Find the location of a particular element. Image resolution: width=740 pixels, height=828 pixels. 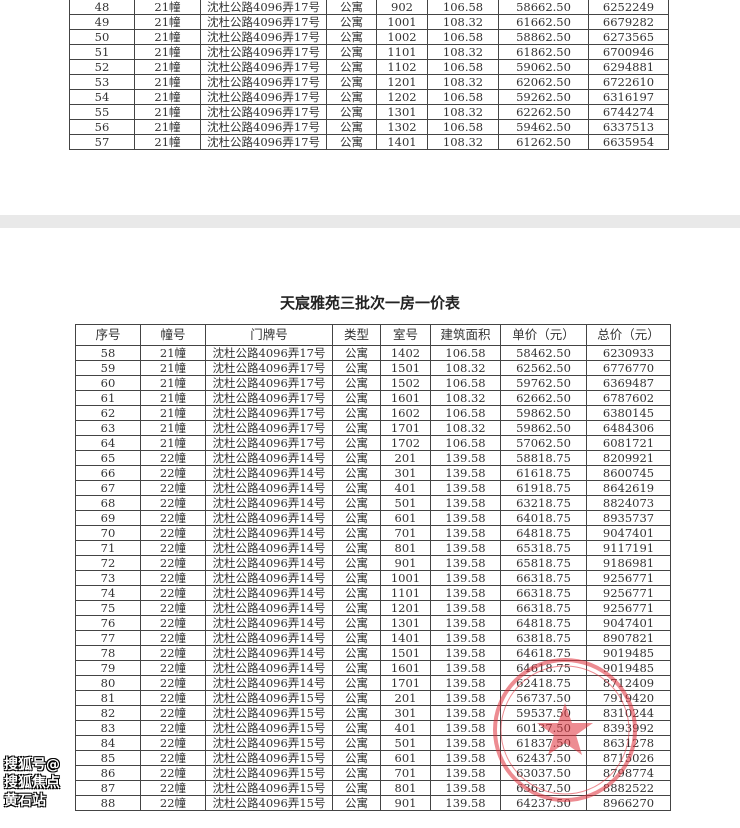

column-header: 幢号 is located at coordinates (173, 335).